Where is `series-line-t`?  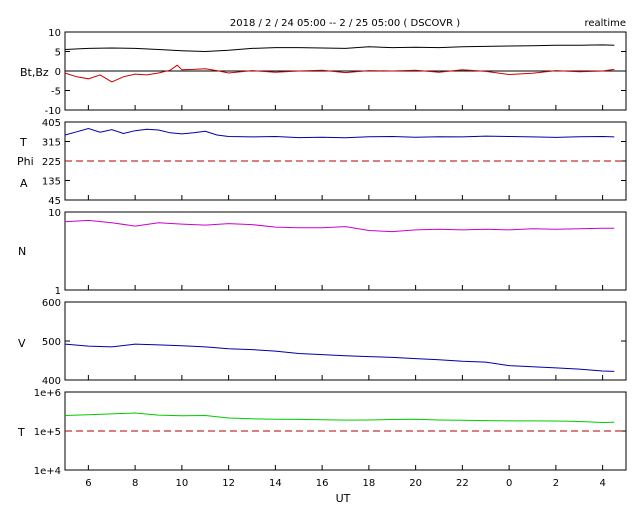
series-line-t is located at coordinates (339, 418).